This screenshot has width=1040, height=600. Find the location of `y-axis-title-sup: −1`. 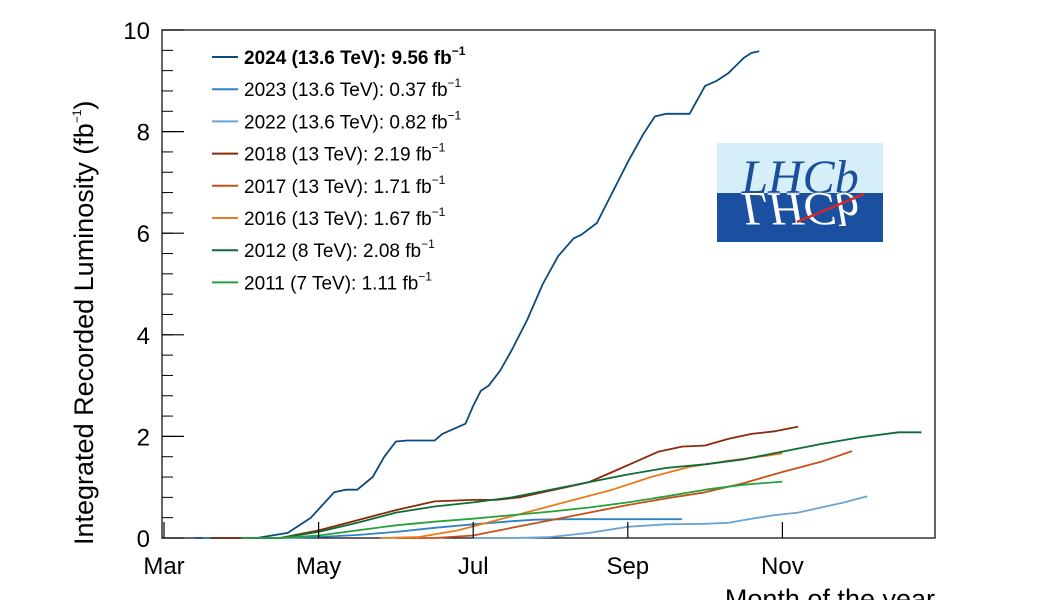

y-axis-title-sup: −1 is located at coordinates (77, 116).